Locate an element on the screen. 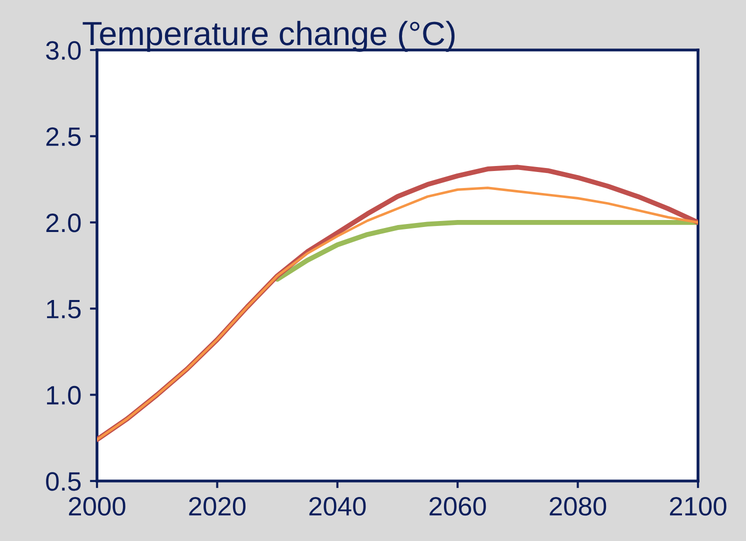  y-tick-label: 0.5 is located at coordinates (63, 481).